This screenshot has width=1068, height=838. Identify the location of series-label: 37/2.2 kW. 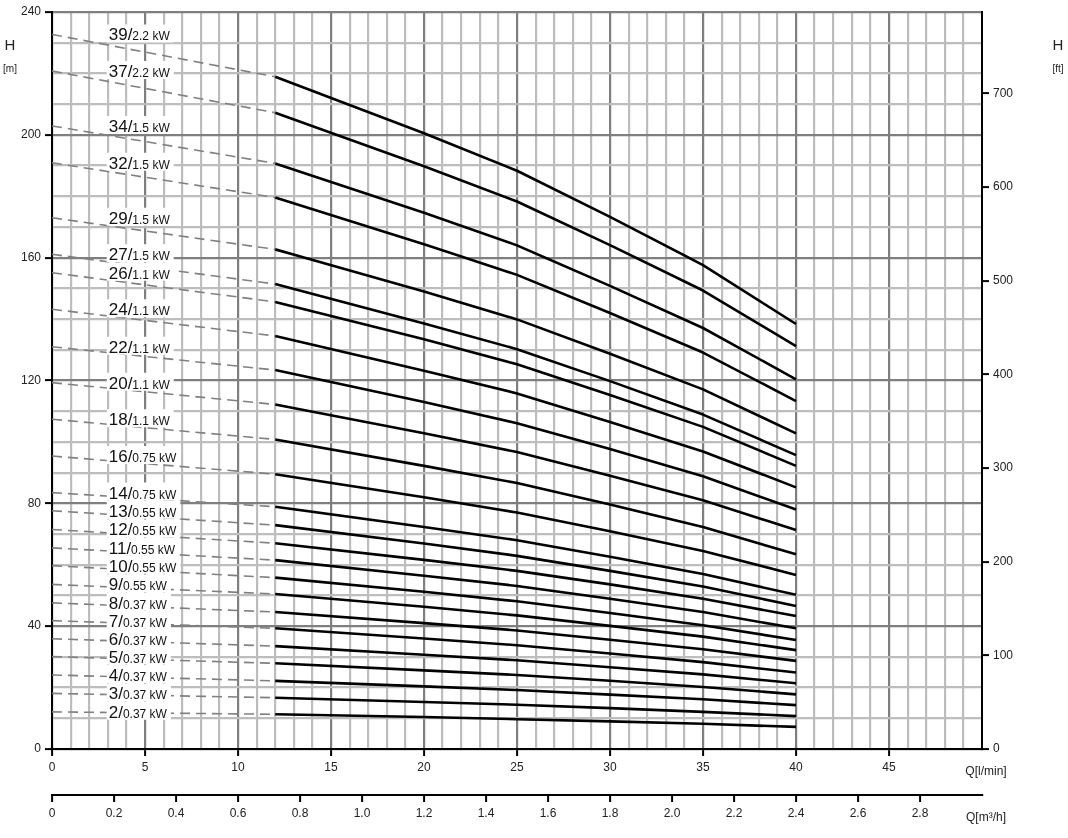
(139, 71).